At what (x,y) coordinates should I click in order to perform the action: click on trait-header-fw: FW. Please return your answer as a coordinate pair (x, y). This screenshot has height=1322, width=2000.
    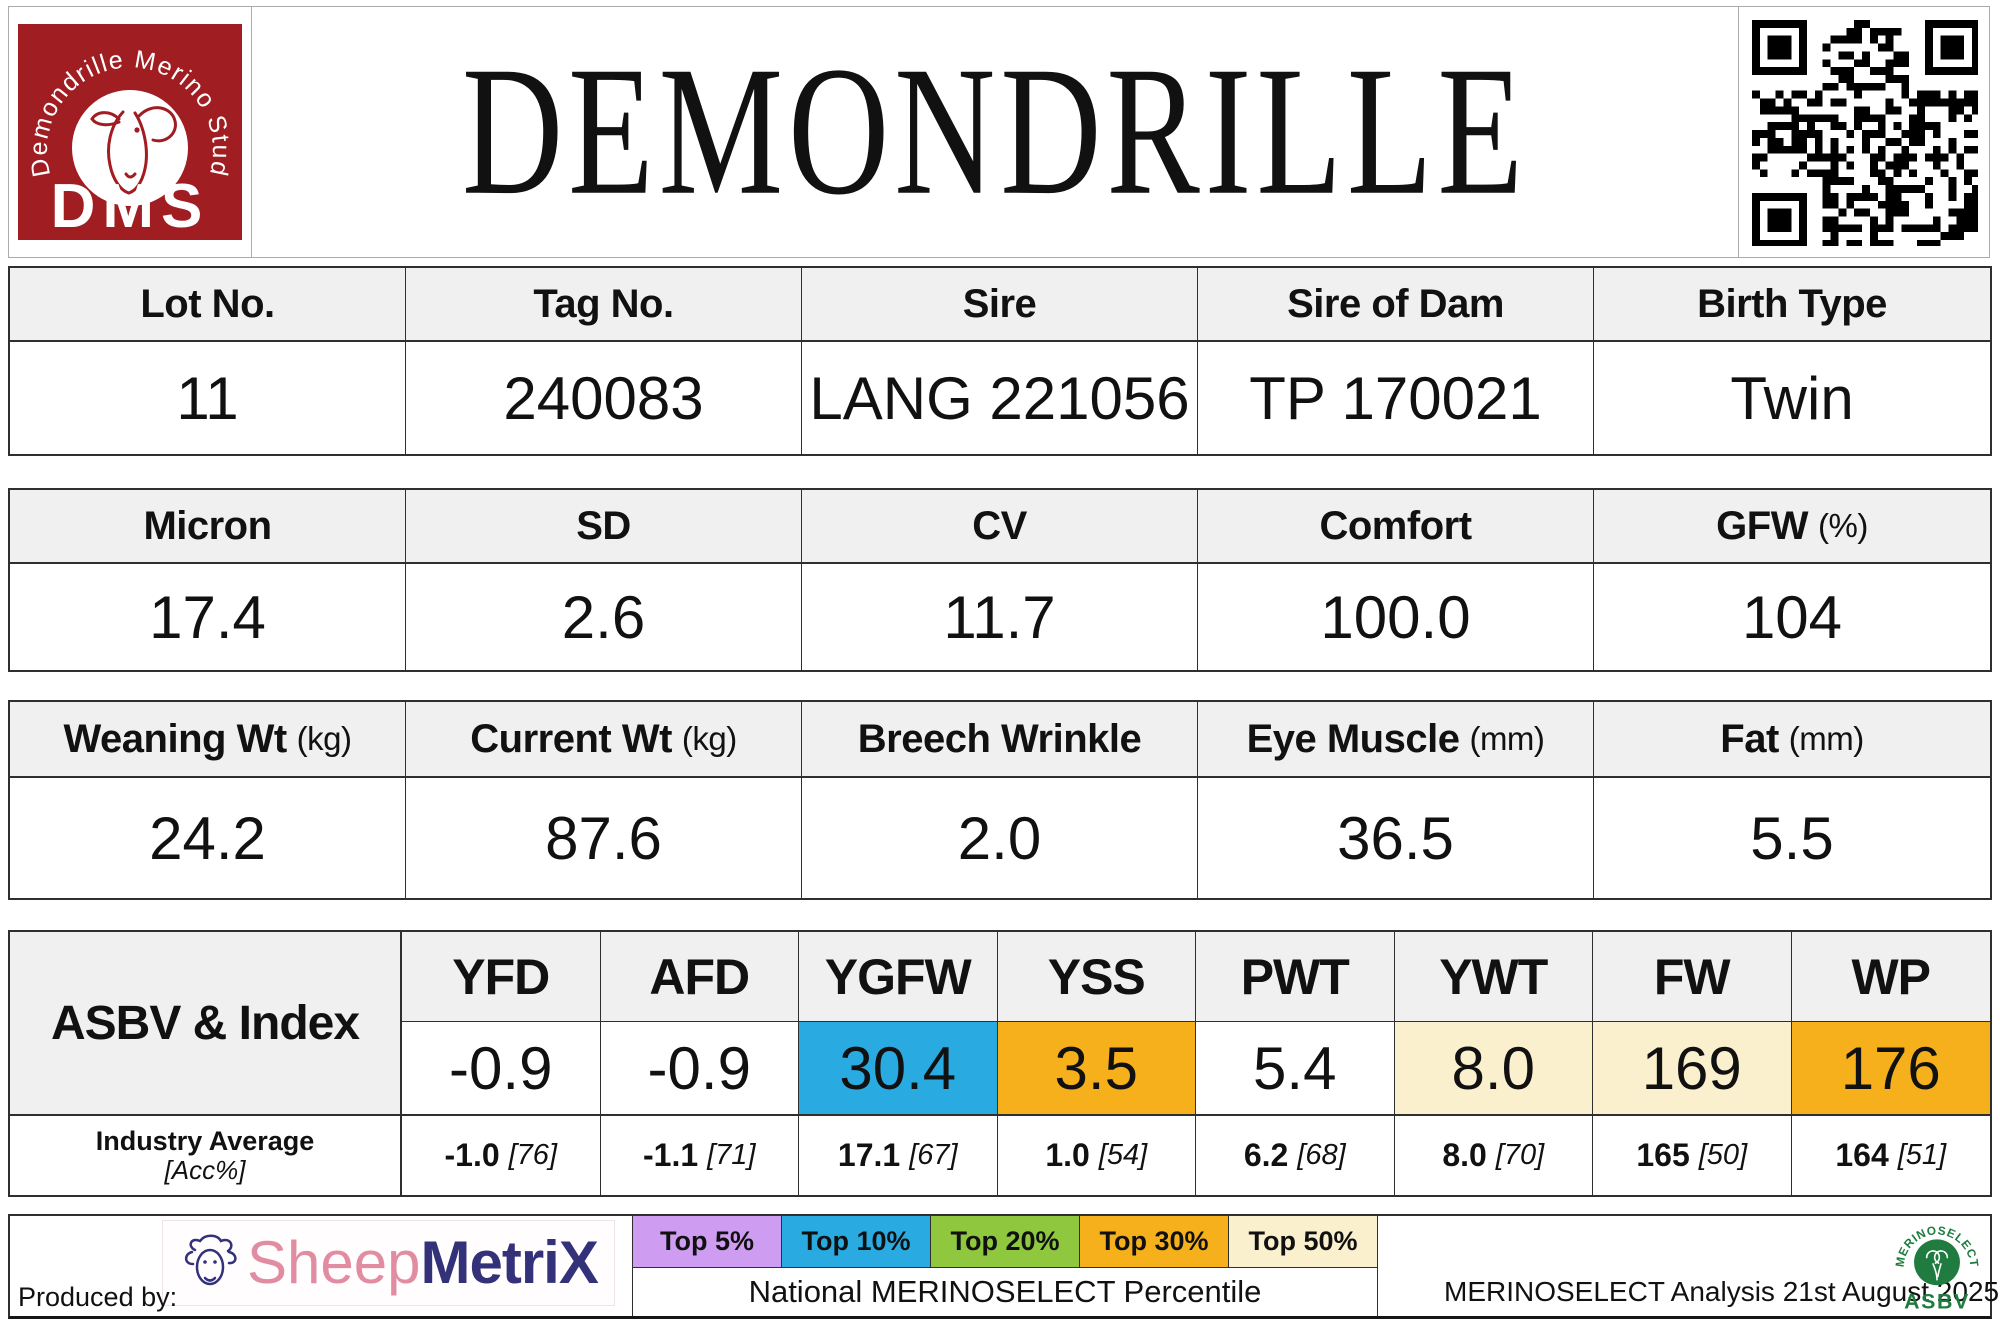
    Looking at the image, I should click on (1692, 977).